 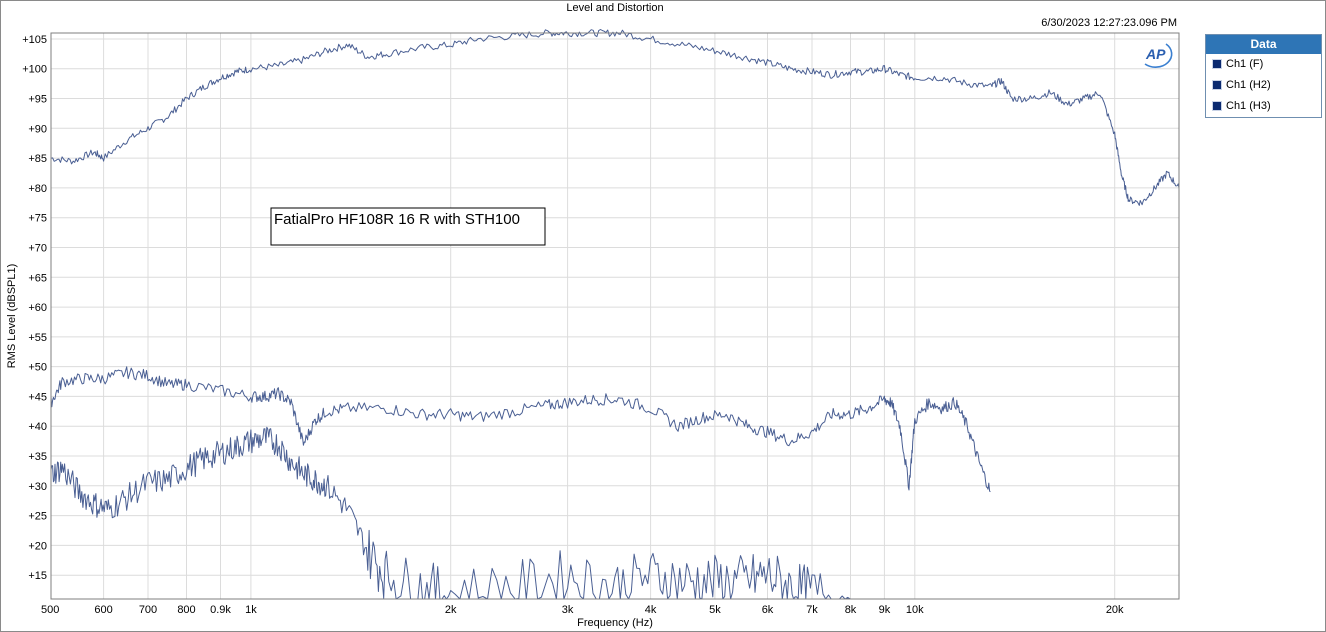 I want to click on y-tick-label: +40, so click(x=37, y=427).